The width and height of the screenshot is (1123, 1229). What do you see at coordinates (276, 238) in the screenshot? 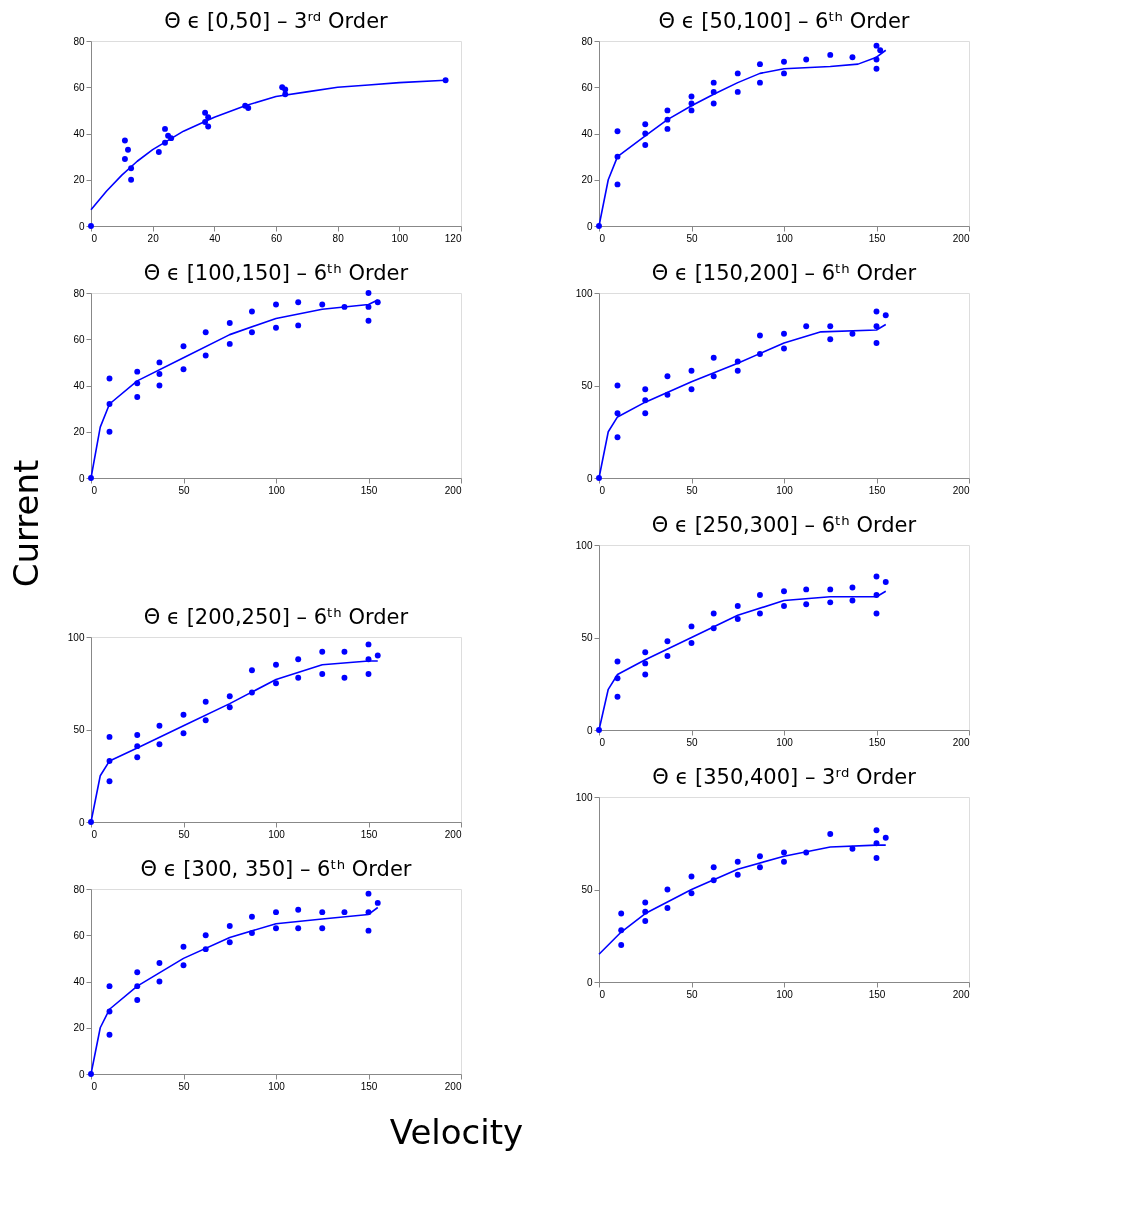
I see `x-tick-label: 60` at bounding box center [276, 238].